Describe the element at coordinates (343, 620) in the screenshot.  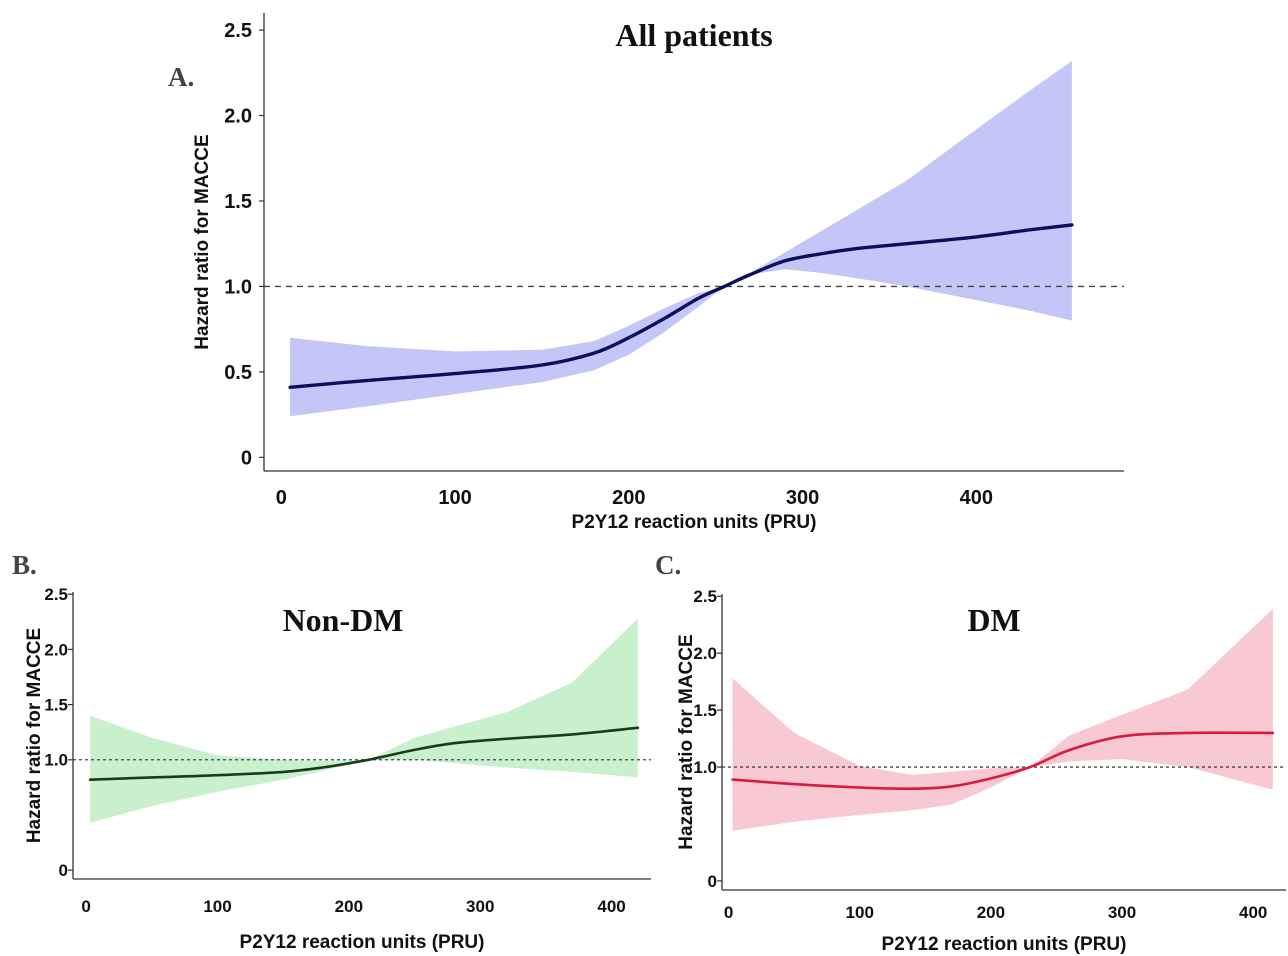
I see `chart-title: Non-DM` at that location.